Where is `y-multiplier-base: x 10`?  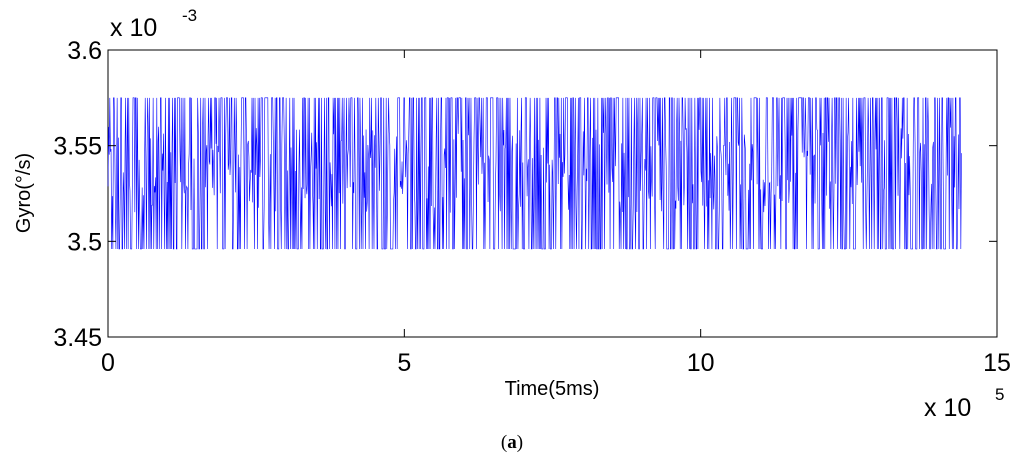 y-multiplier-base: x 10 is located at coordinates (133, 28).